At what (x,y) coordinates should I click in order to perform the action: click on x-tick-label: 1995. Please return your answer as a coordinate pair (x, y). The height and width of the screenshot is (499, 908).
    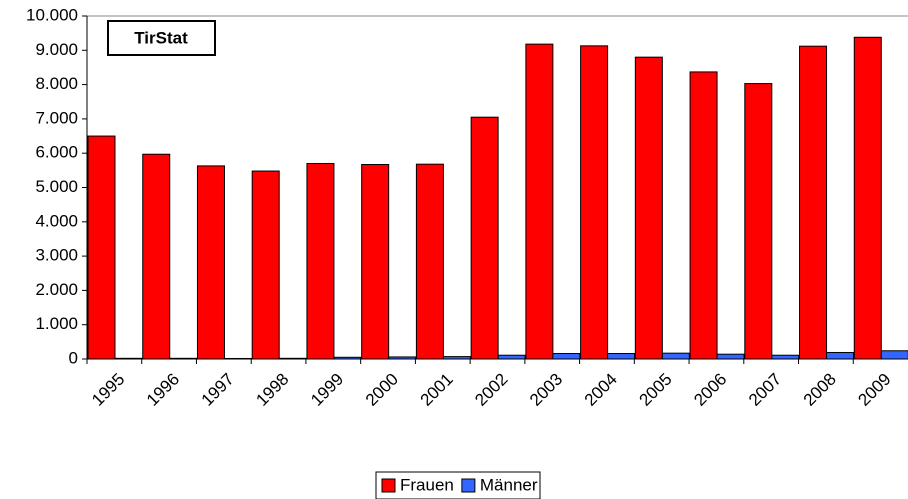
    Looking at the image, I should click on (108, 390).